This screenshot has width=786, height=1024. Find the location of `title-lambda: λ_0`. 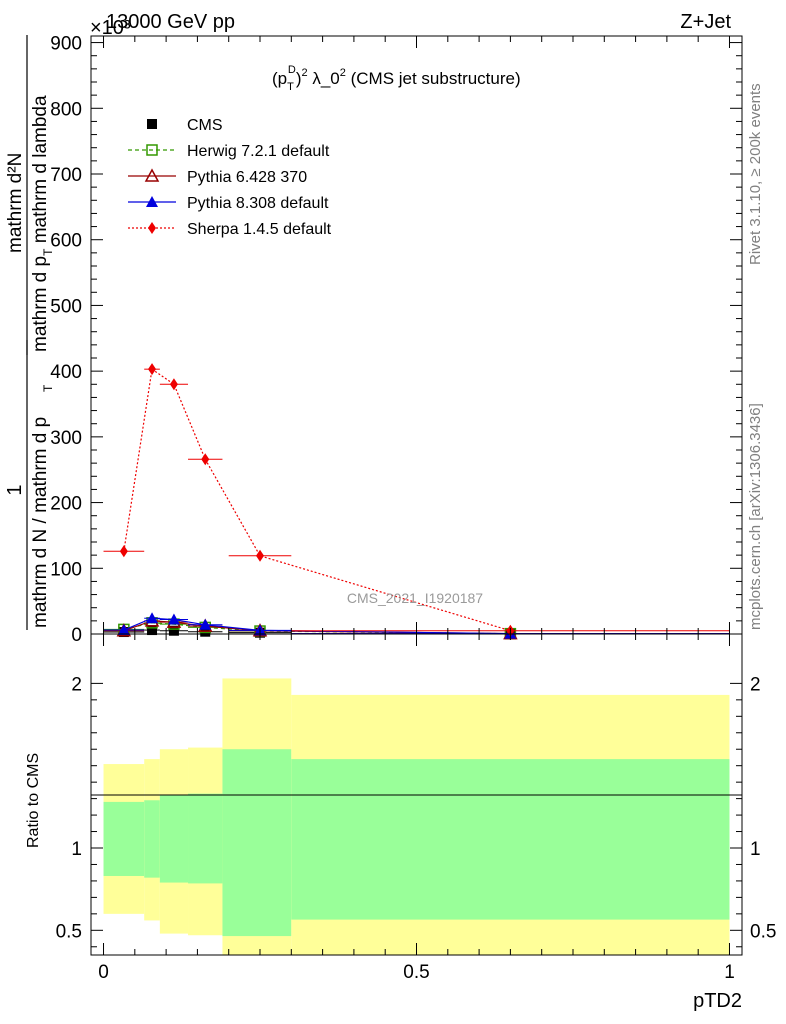

title-lambda: λ_0 is located at coordinates (324, 78).